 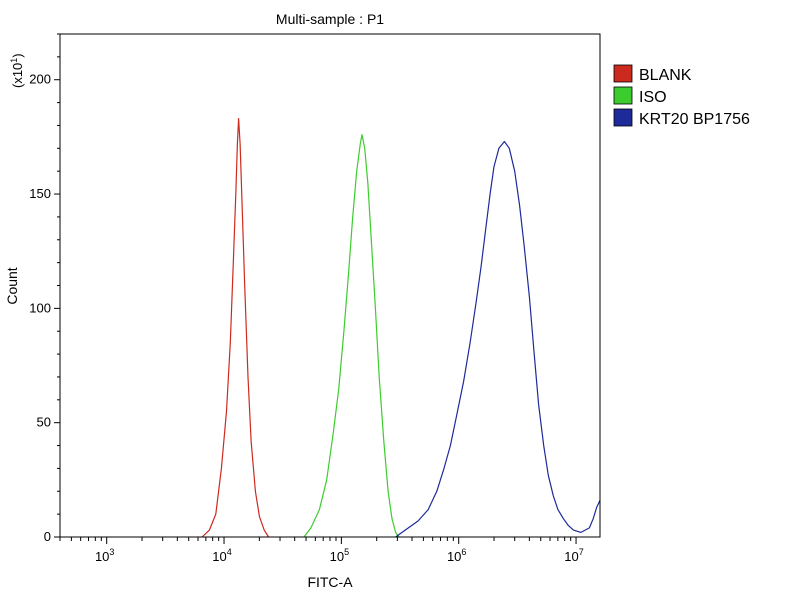 I want to click on y-multiplier-label: (x101), so click(x=17, y=70).